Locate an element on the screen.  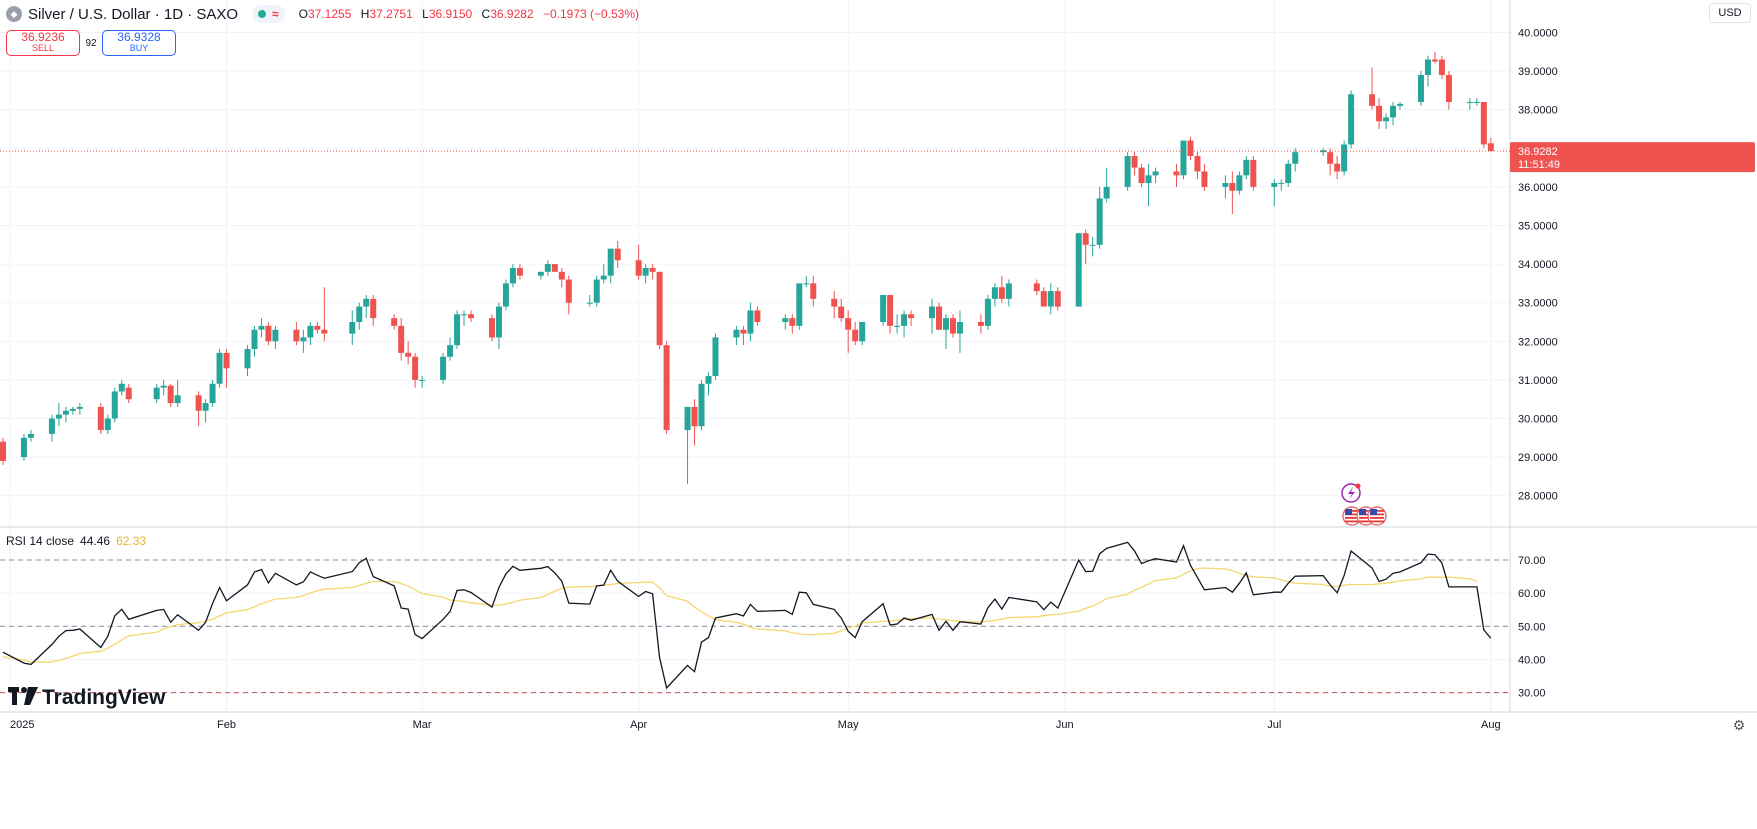
status-pills: ≈ is located at coordinates (268, 14).